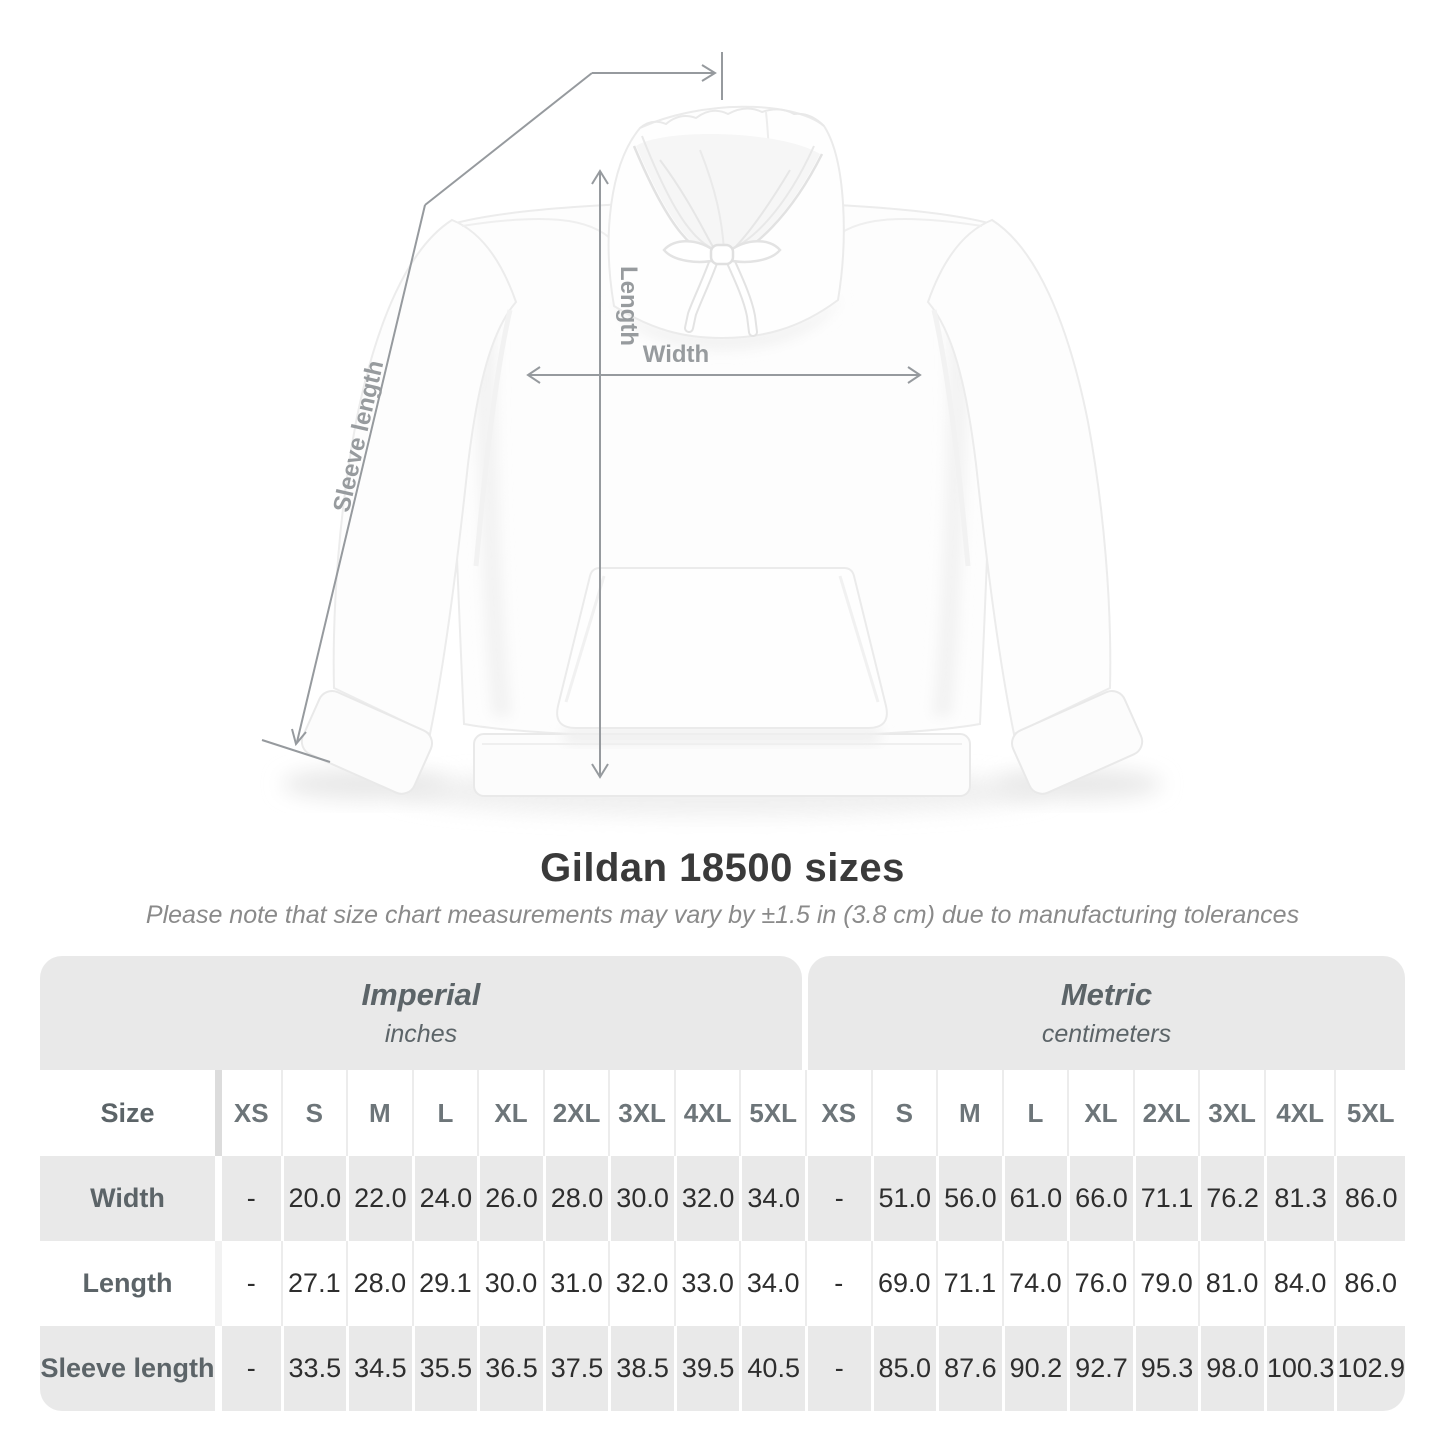 The height and width of the screenshot is (1445, 1445). Describe the element at coordinates (903, 1283) in the screenshot. I see `metric-value-cell: 69.0` at that location.